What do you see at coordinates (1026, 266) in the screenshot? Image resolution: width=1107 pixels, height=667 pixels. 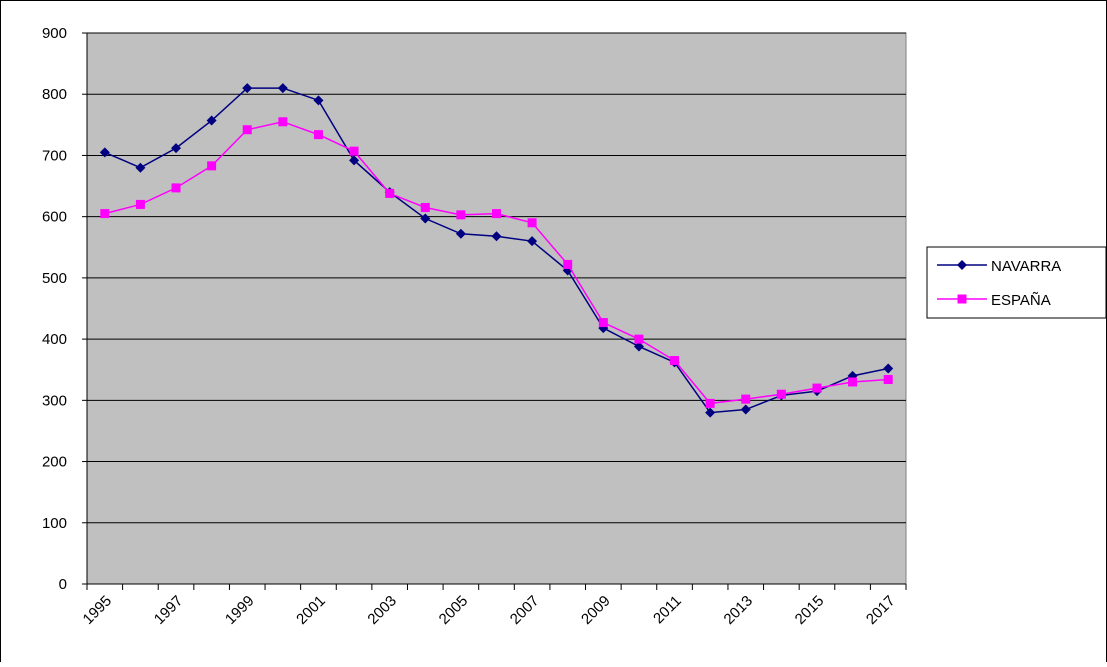 I see `legend-label: NAVARRA` at bounding box center [1026, 266].